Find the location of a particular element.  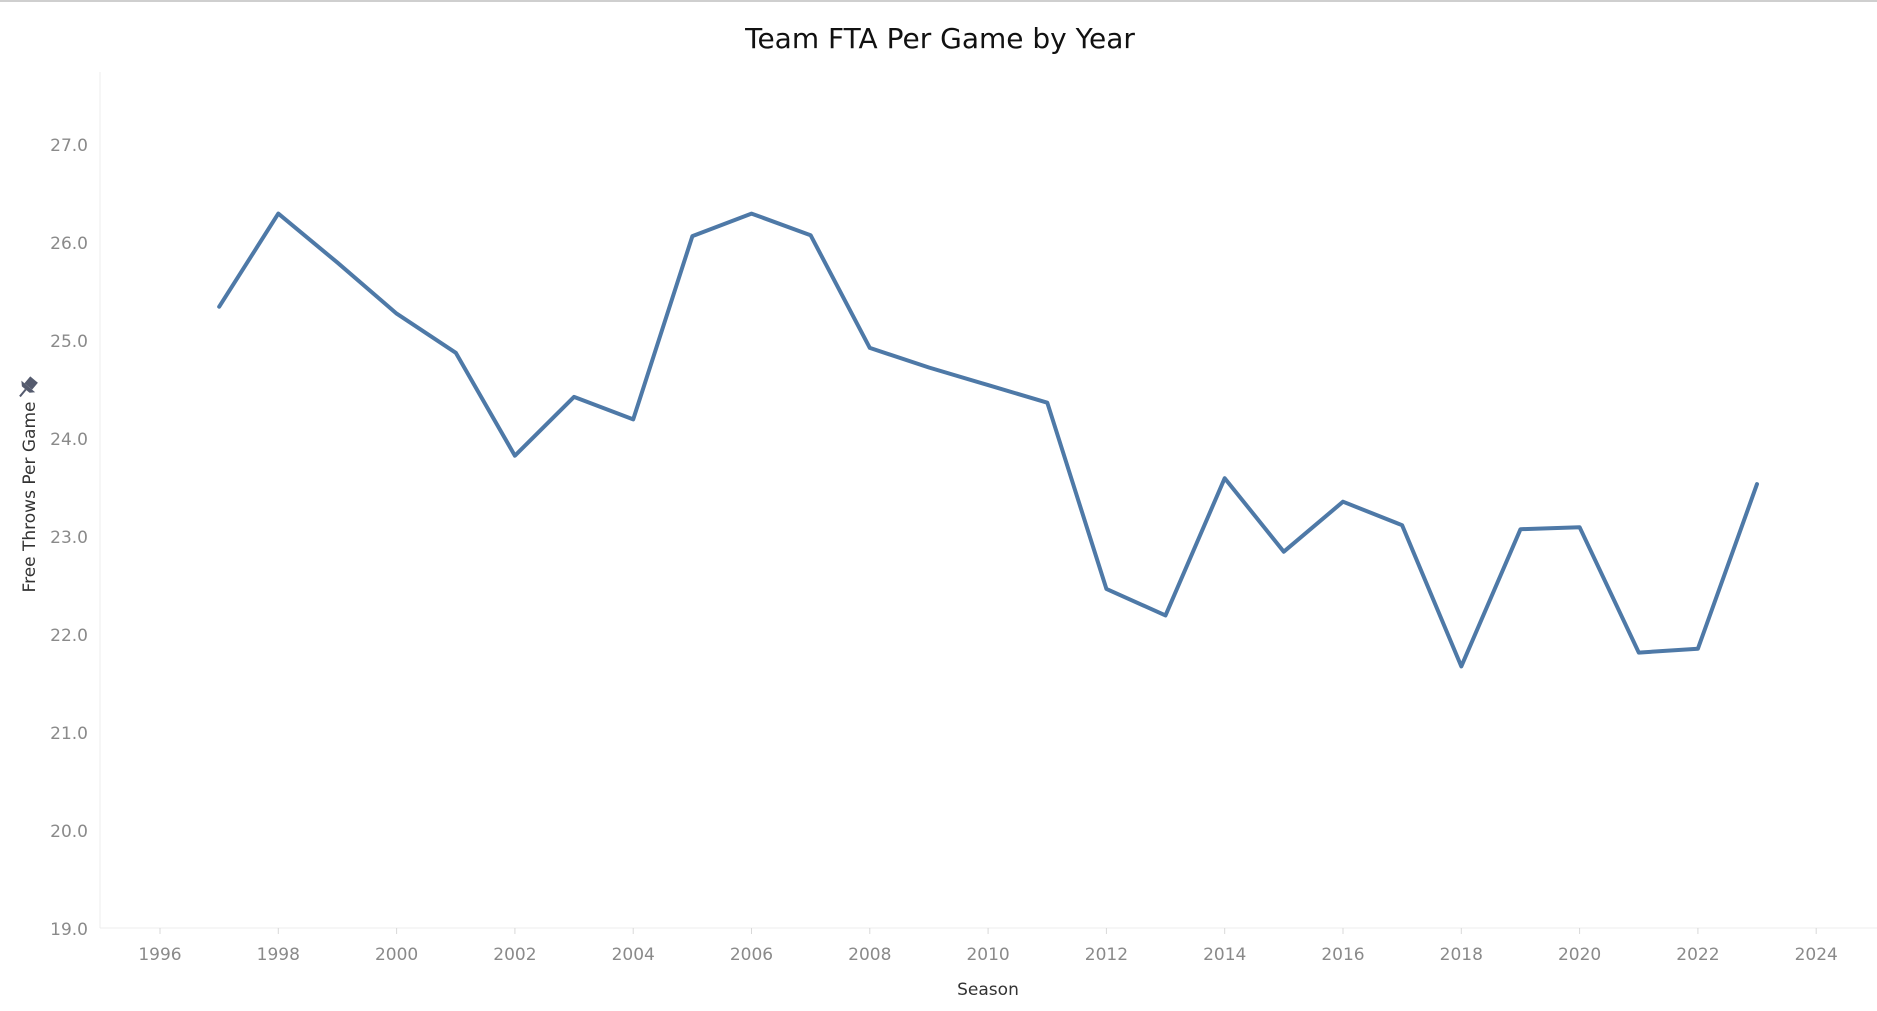

top-border is located at coordinates (938, 1).